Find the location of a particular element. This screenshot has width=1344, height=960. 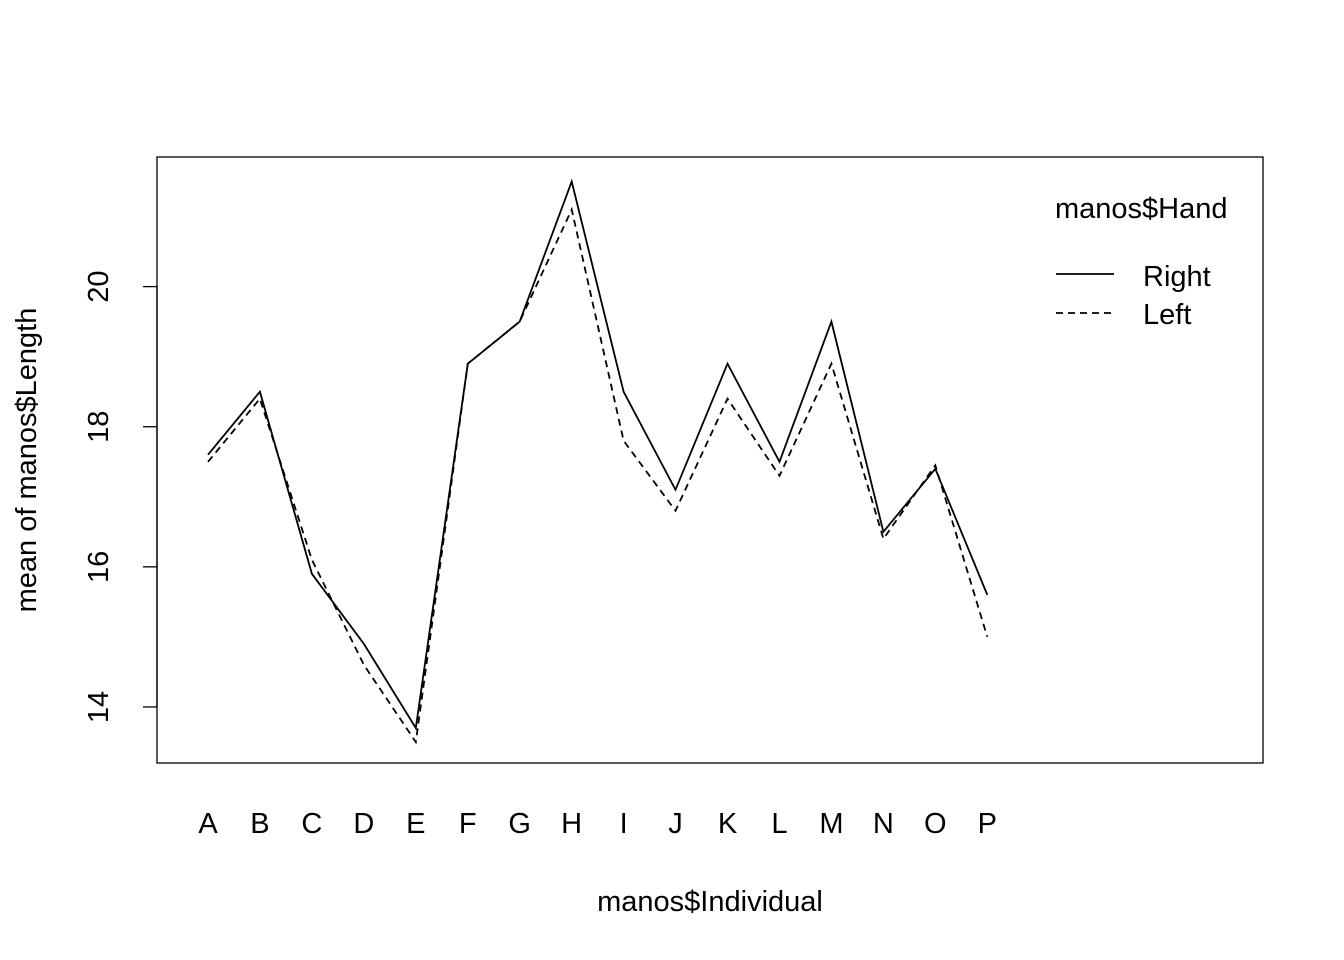

y-axis-label: mean of manos$Length is located at coordinates (27, 460).